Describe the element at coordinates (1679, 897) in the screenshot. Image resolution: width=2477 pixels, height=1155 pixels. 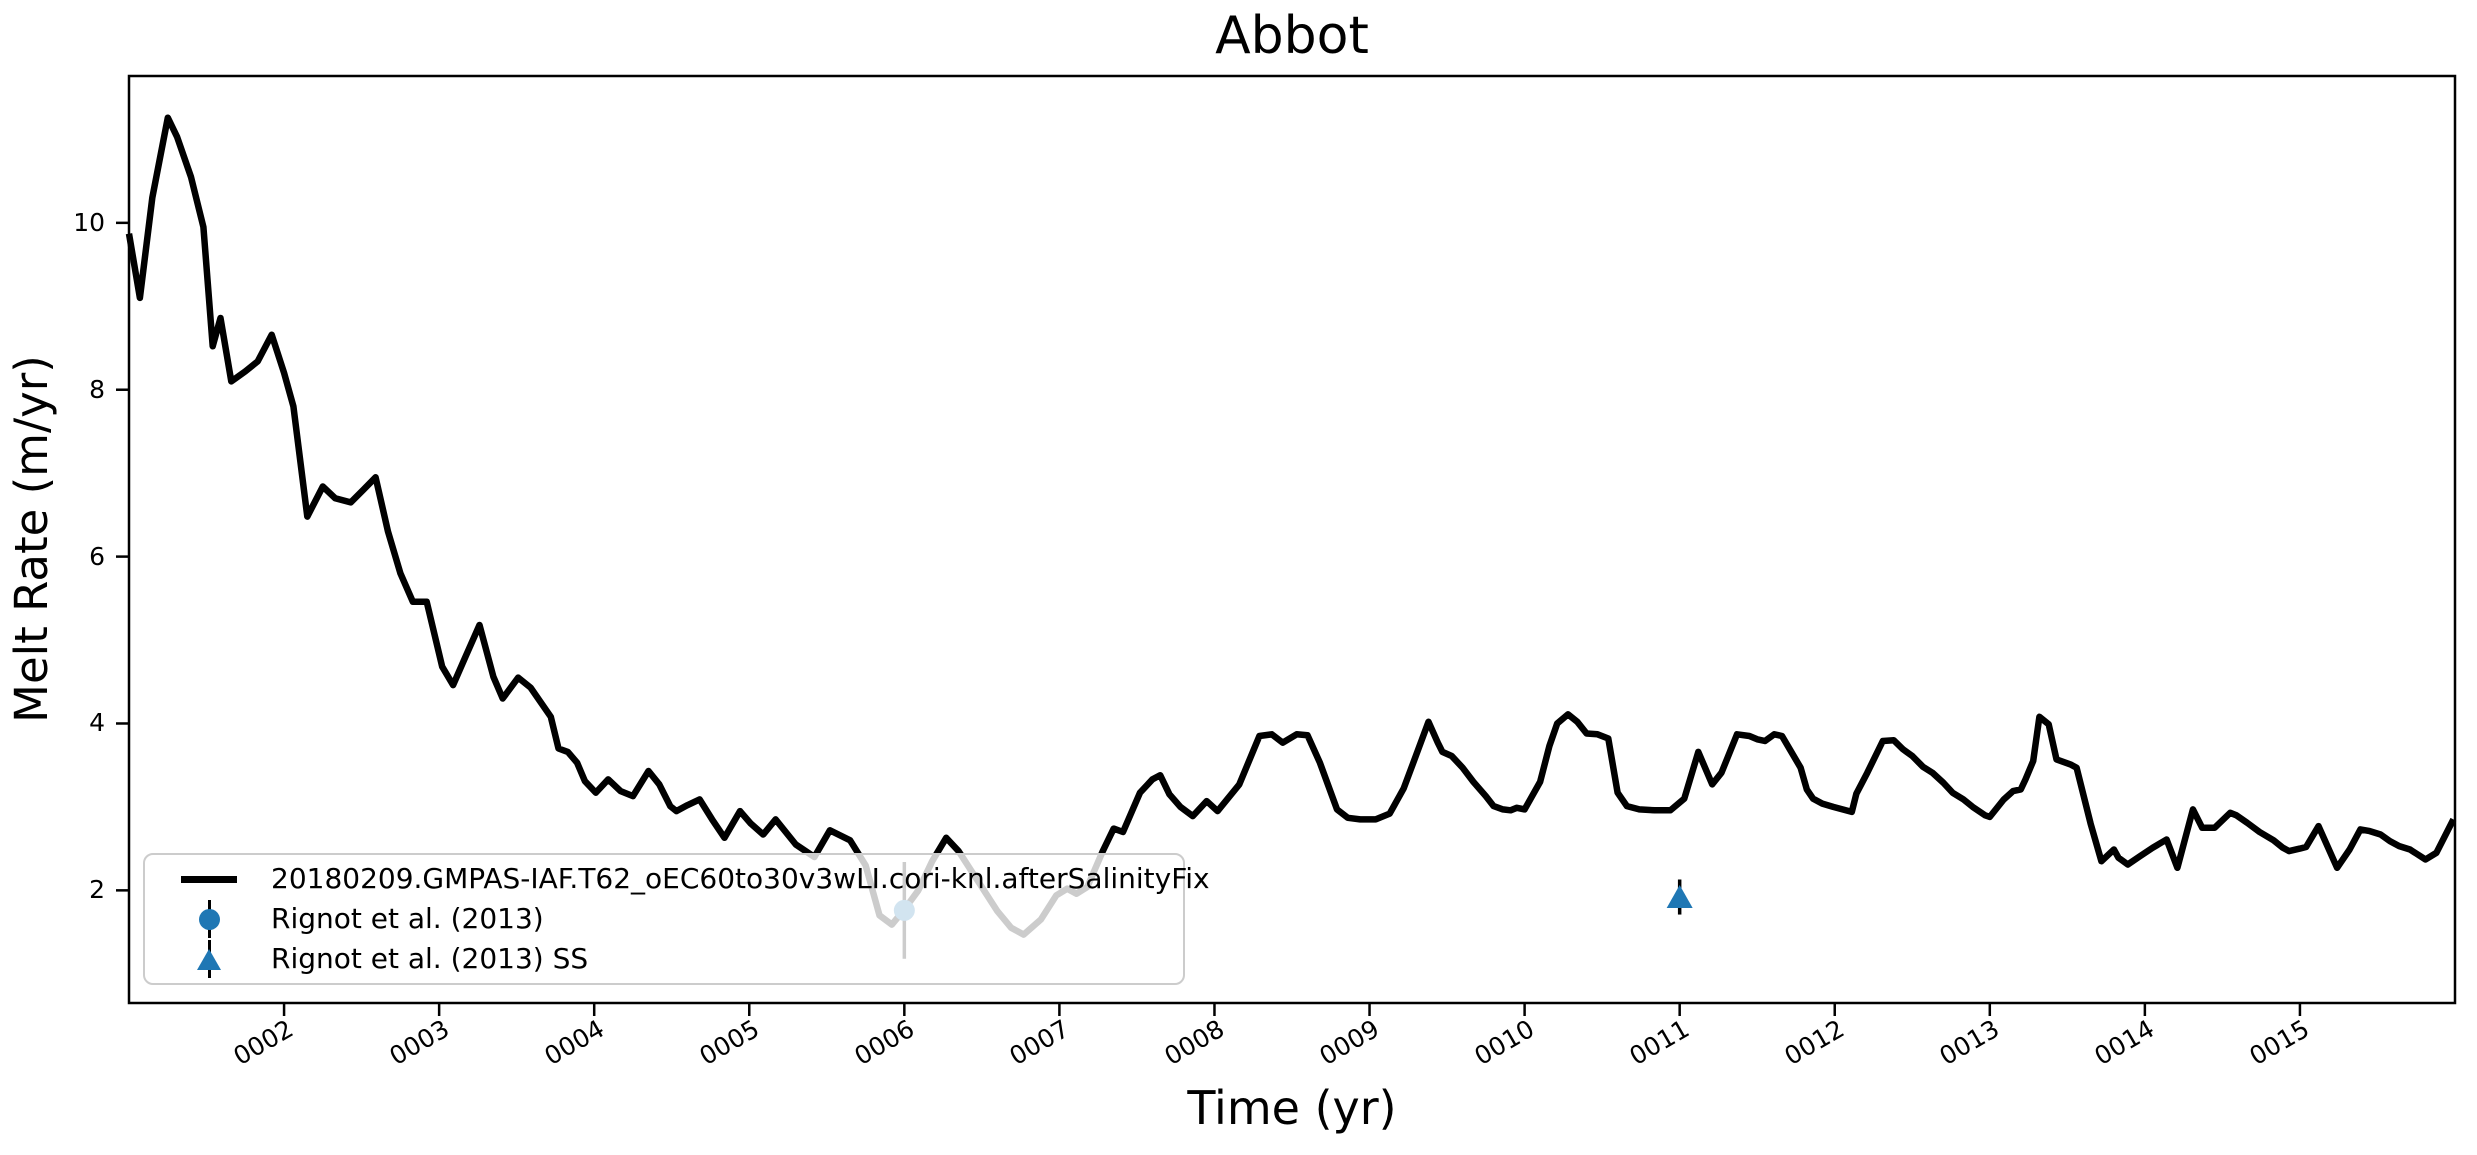
I see `observation-triangle-marker` at that location.